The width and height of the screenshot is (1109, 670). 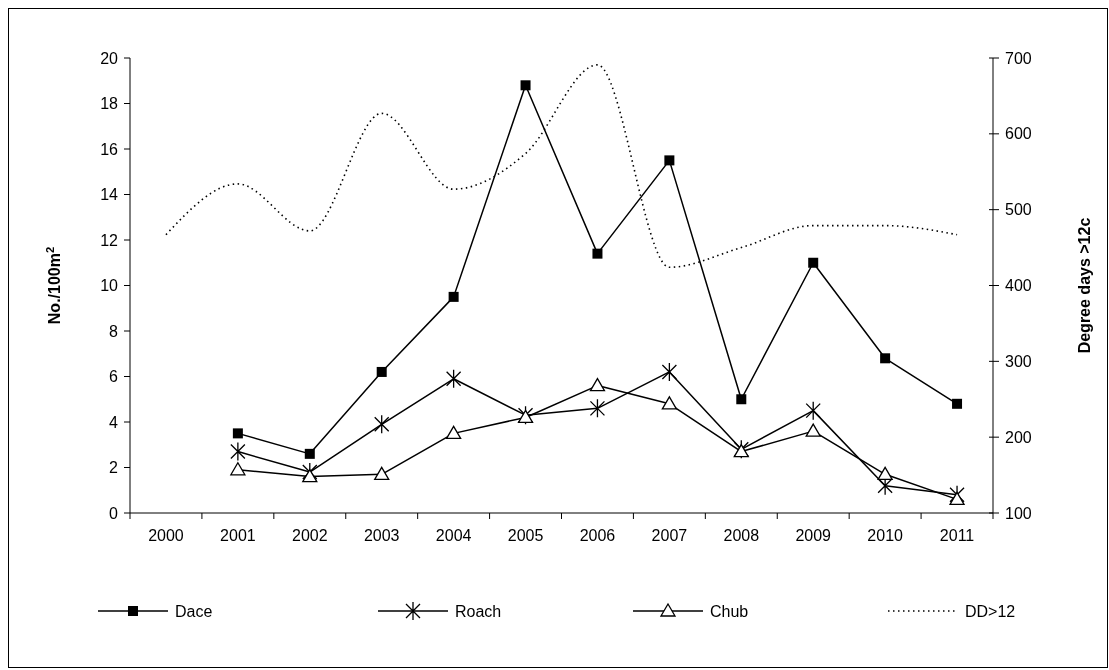 What do you see at coordinates (114, 468) in the screenshot?
I see `y-tick-label: 2` at bounding box center [114, 468].